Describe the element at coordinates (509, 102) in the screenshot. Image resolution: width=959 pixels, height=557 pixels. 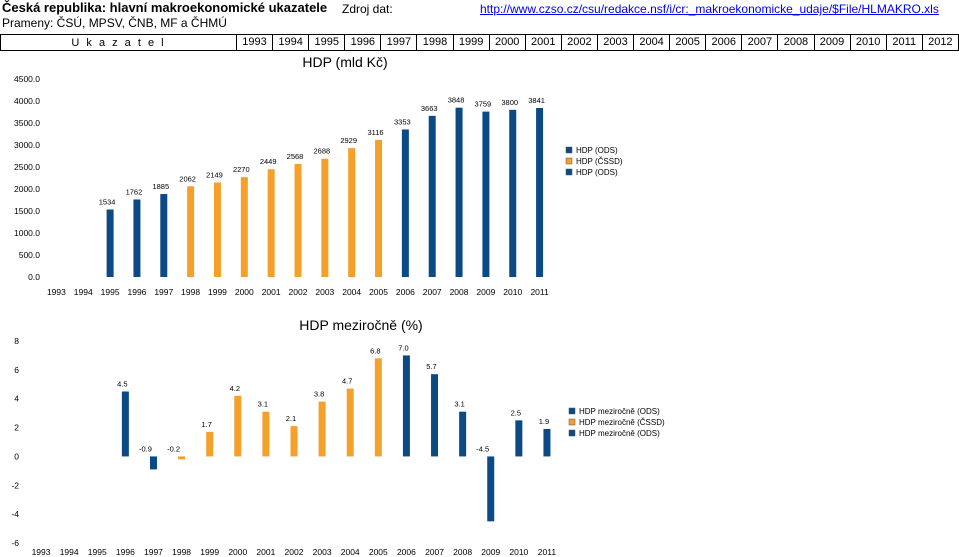
I see `data-label: 3800` at that location.